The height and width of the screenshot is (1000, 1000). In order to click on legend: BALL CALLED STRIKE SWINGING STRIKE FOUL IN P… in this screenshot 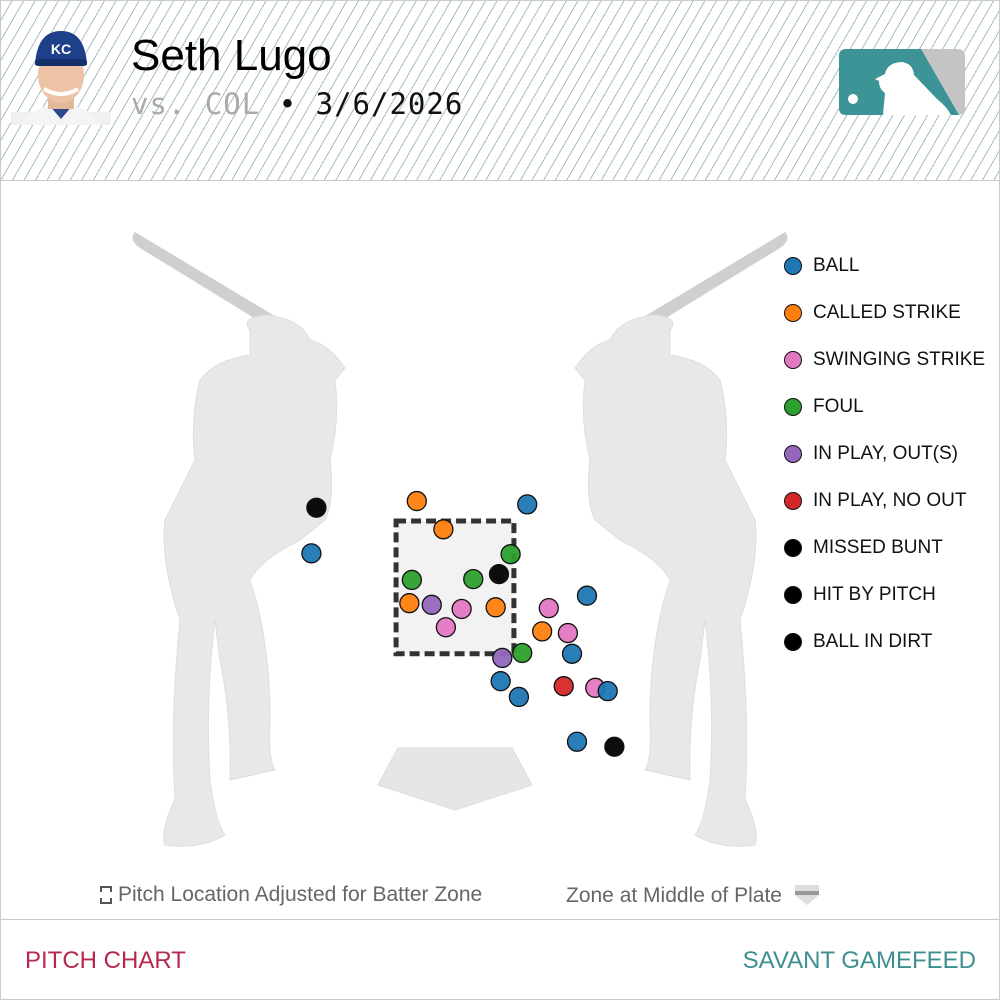, I will do `click(884, 466)`.